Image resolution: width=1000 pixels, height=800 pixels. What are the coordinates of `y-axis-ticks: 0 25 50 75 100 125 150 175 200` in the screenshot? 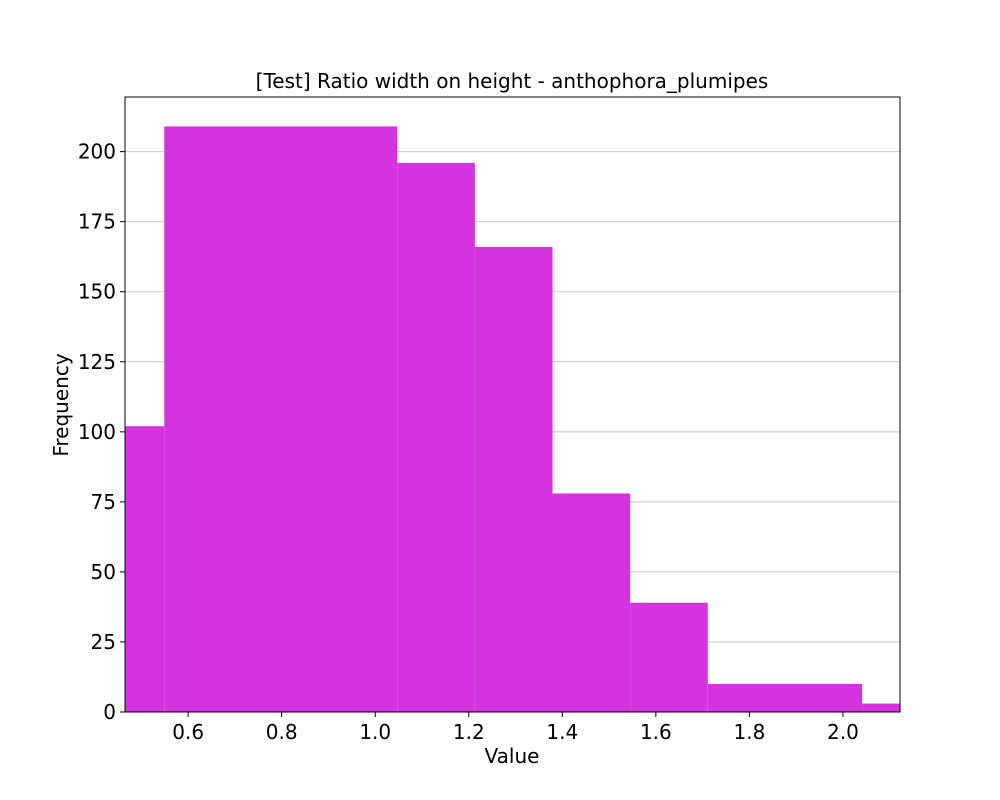 It's located at (101, 432).